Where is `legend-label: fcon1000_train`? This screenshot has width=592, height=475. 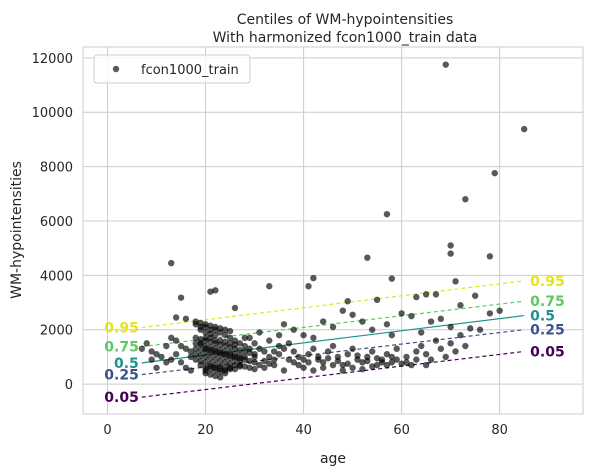 legend-label: fcon1000_train is located at coordinates (190, 70).